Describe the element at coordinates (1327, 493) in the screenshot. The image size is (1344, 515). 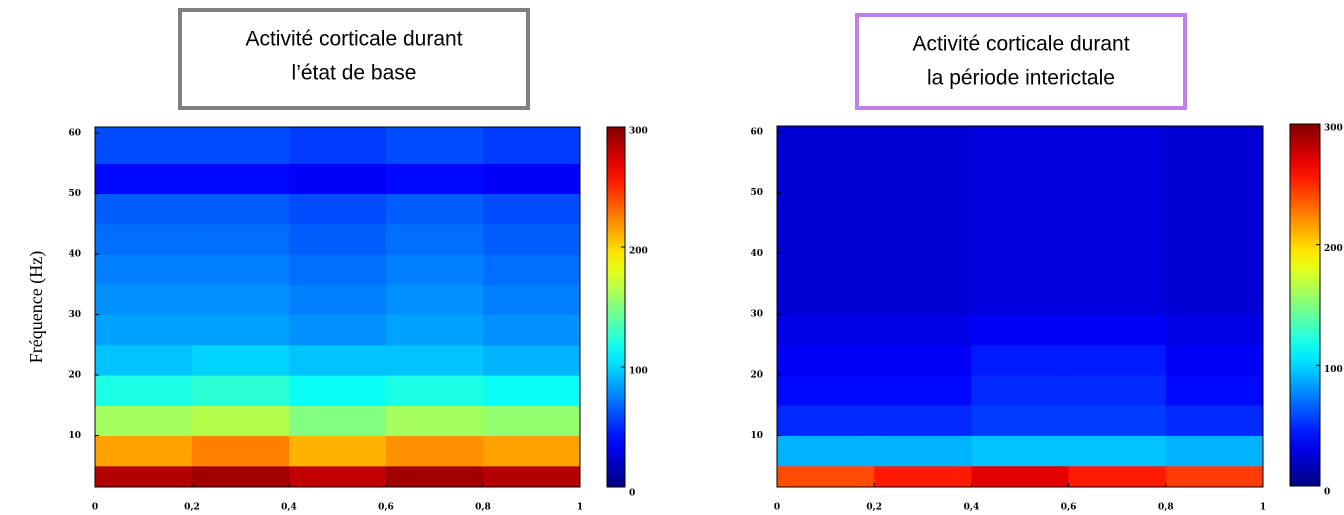
I see `colorbar-tick-label: 0` at that location.